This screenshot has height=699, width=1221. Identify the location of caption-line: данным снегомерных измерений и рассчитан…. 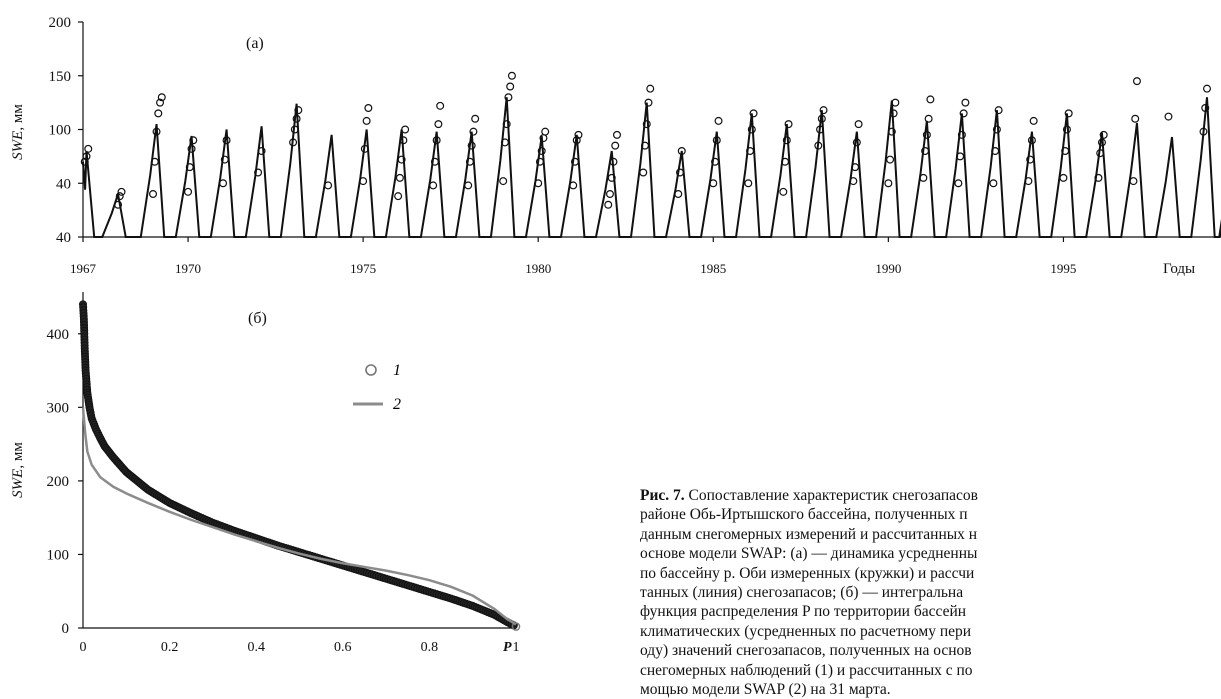
(809, 534).